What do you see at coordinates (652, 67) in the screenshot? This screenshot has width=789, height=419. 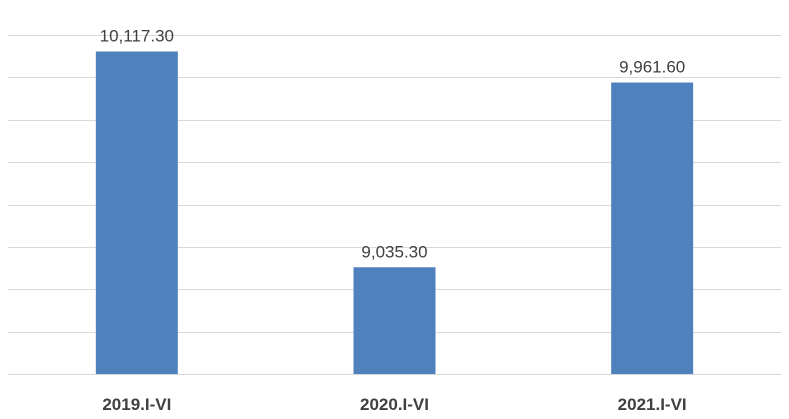 I see `data-label: 9,961.60` at bounding box center [652, 67].